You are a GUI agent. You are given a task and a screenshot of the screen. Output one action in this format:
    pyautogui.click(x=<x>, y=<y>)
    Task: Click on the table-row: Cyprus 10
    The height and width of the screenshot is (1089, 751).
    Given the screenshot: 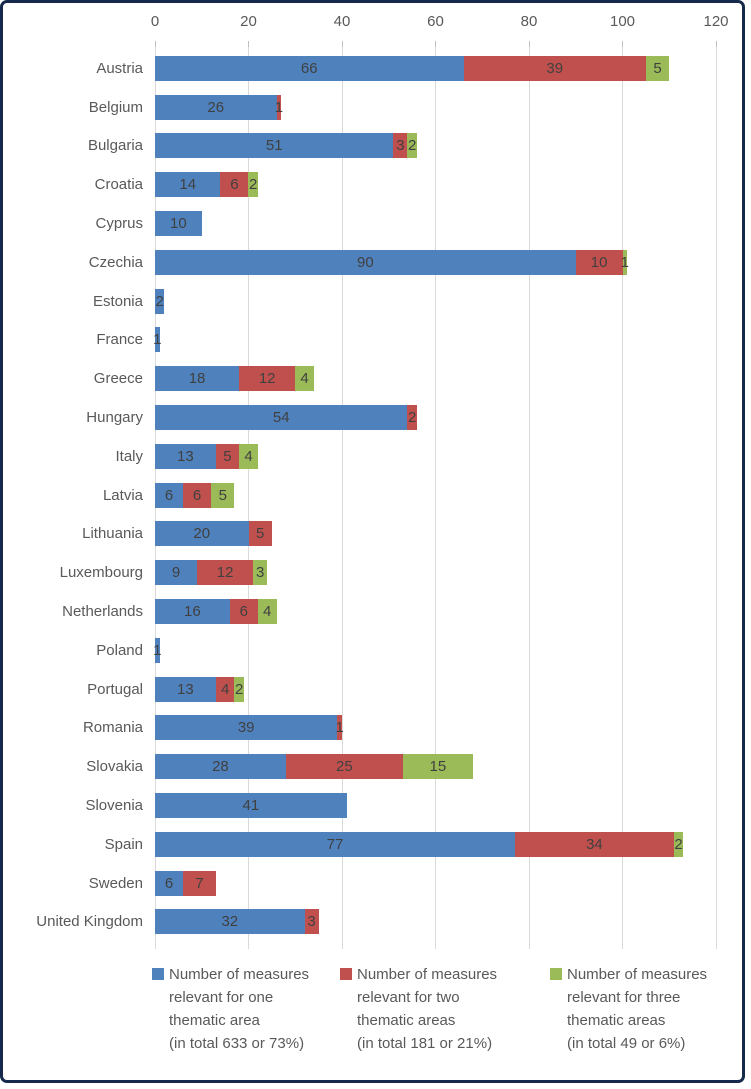 What is the action you would take?
    pyautogui.click(x=359, y=223)
    